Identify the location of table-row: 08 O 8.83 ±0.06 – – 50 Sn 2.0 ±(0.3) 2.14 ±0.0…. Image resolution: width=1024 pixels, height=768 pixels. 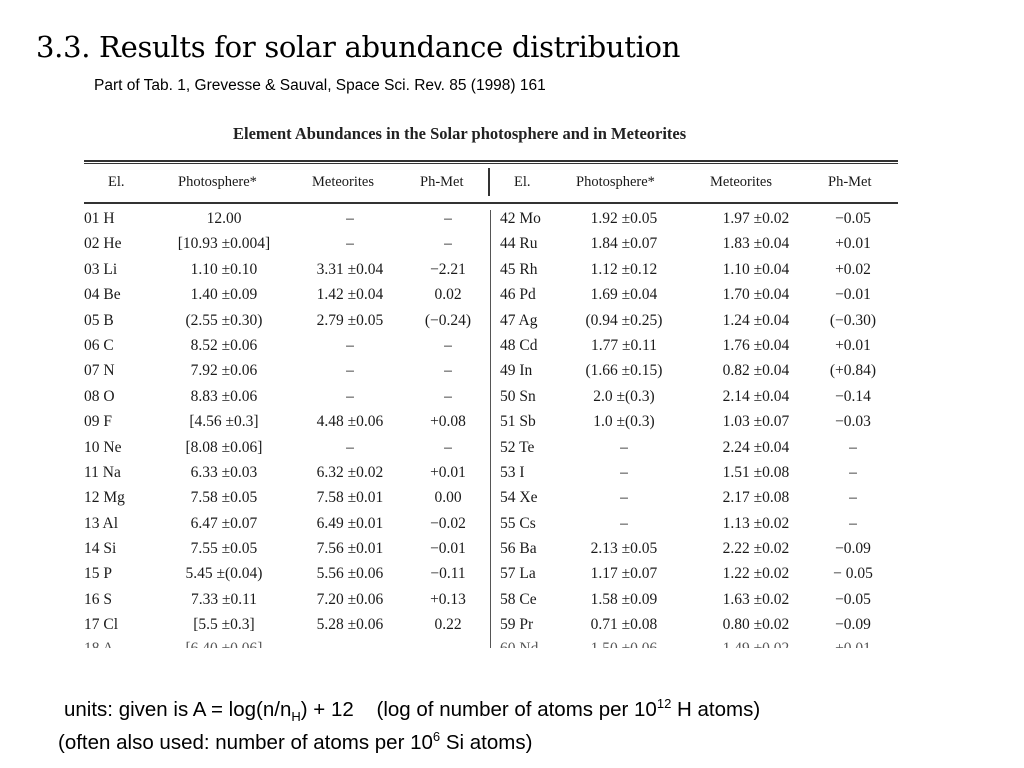
(490, 400).